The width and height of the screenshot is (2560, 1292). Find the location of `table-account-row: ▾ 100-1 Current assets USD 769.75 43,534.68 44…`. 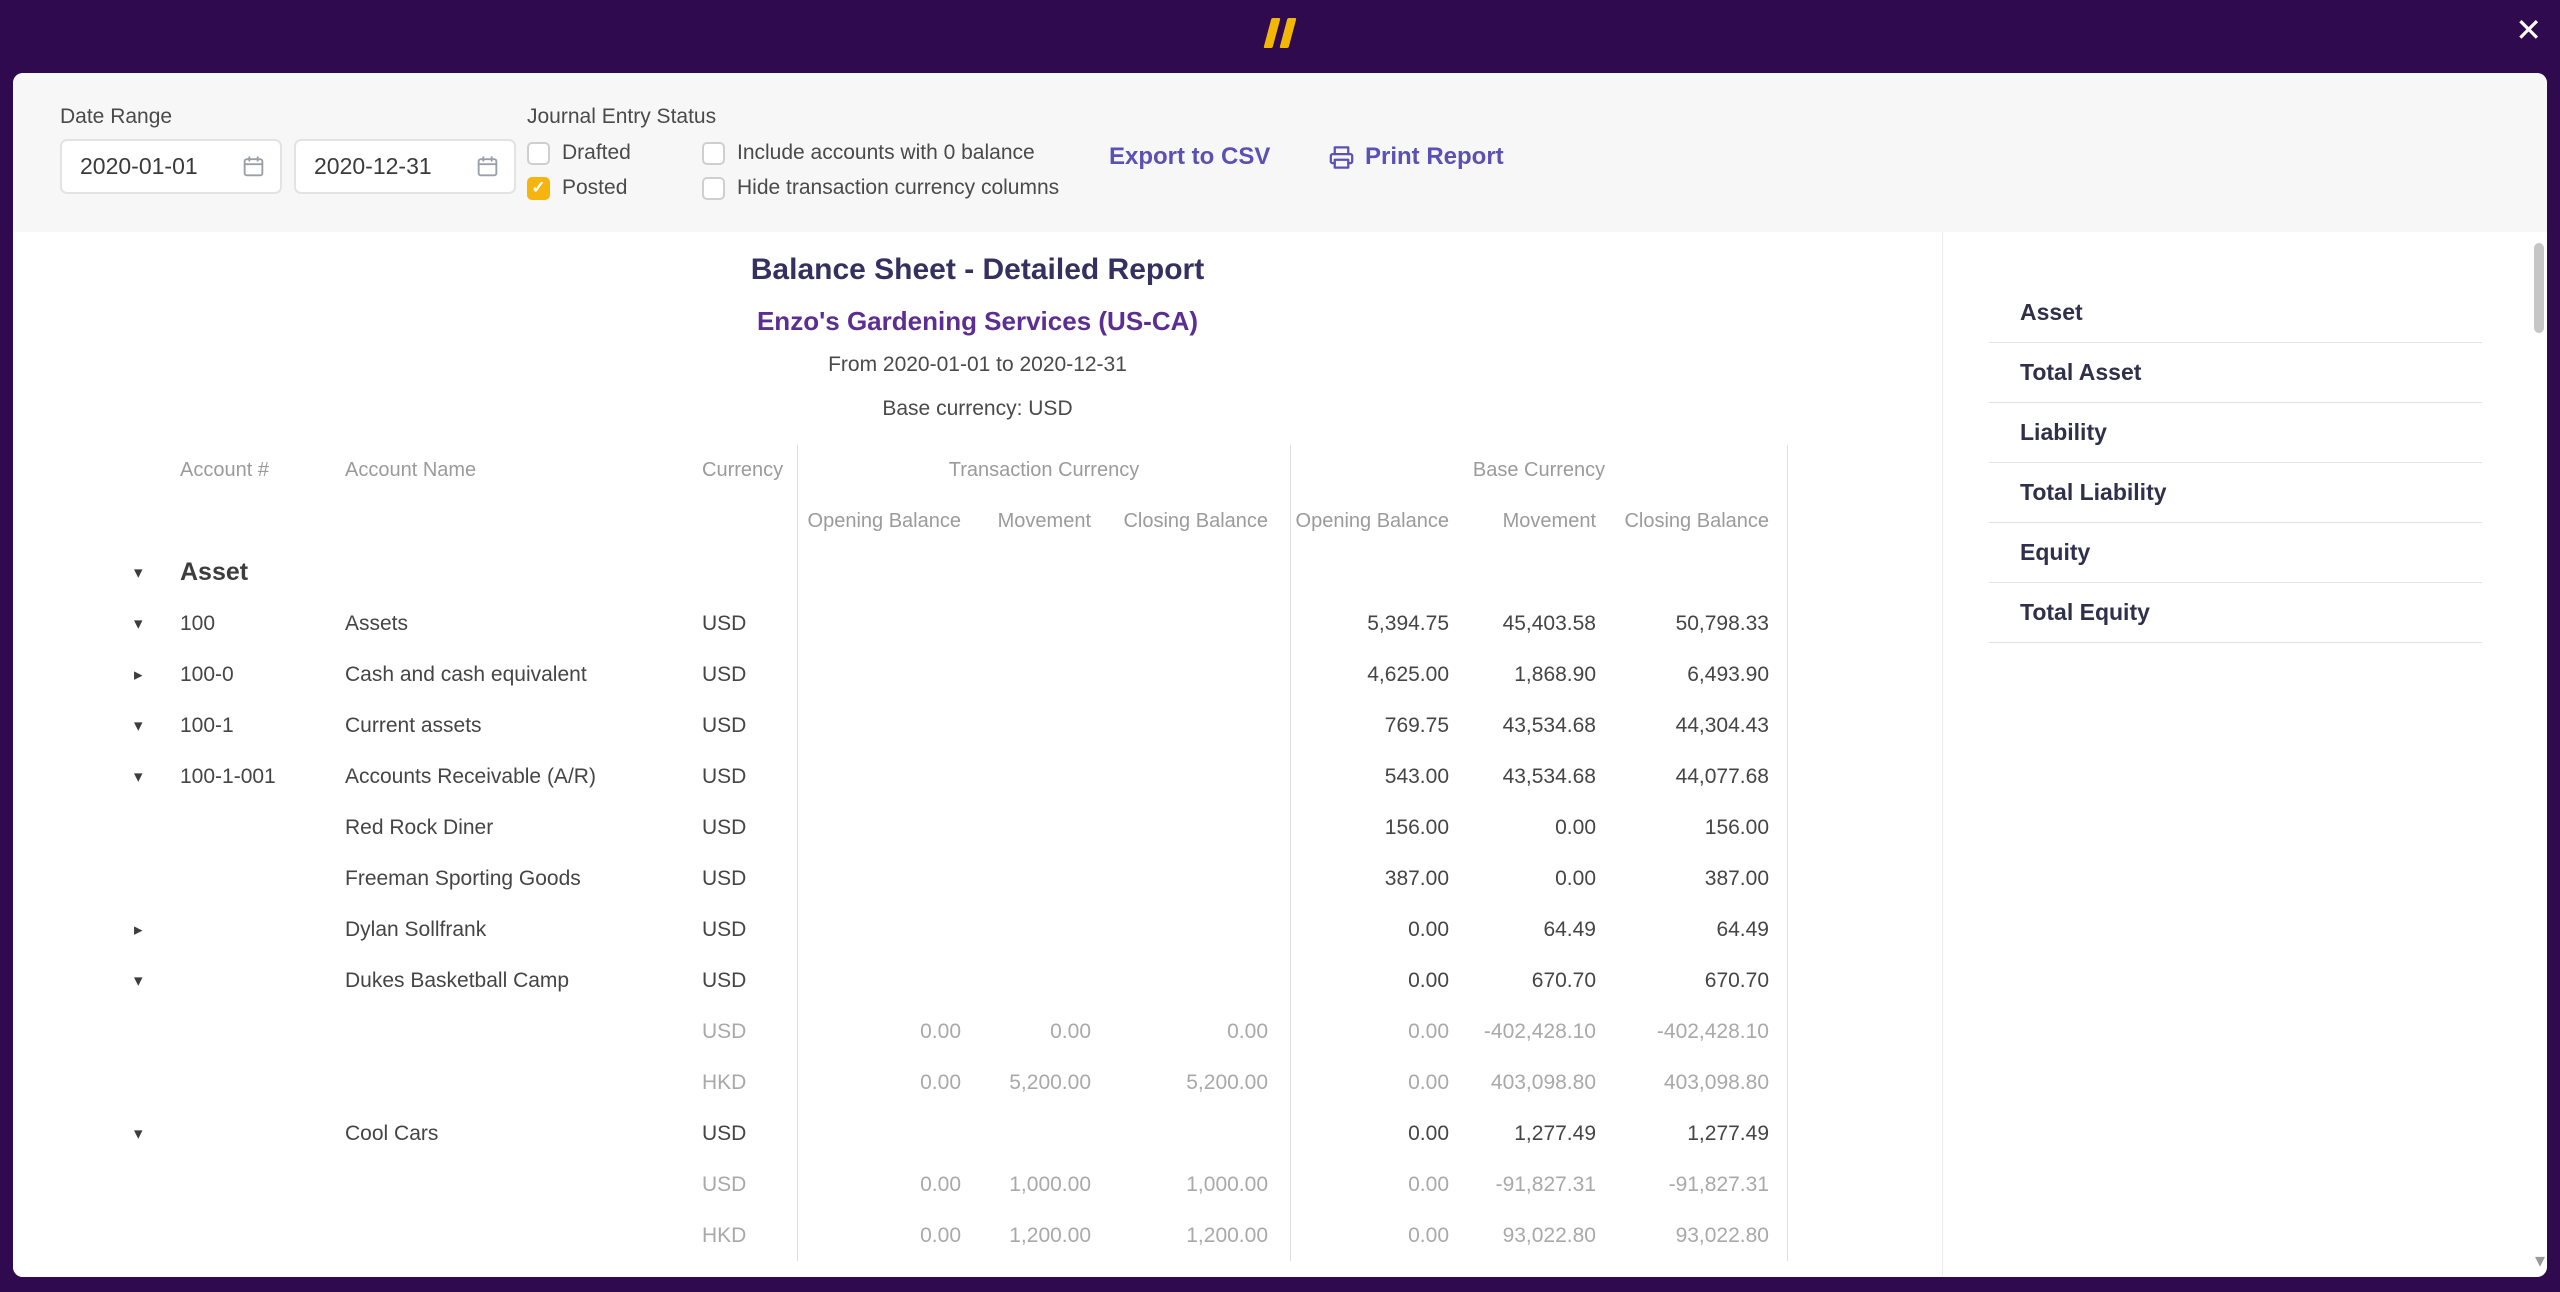

table-account-row: ▾ 100-1 Current assets USD 769.75 43,534.68 44… is located at coordinates (959, 725).